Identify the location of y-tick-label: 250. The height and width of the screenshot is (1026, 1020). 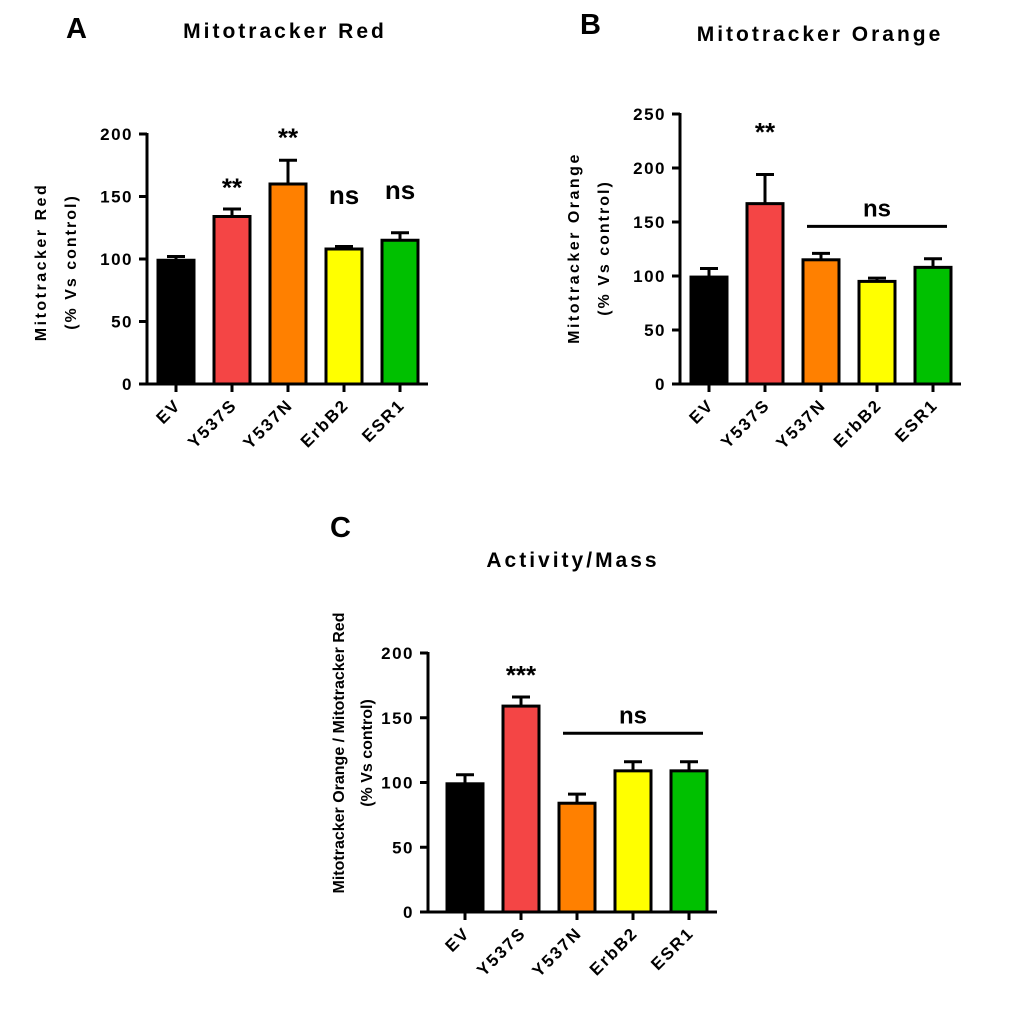
(649, 114).